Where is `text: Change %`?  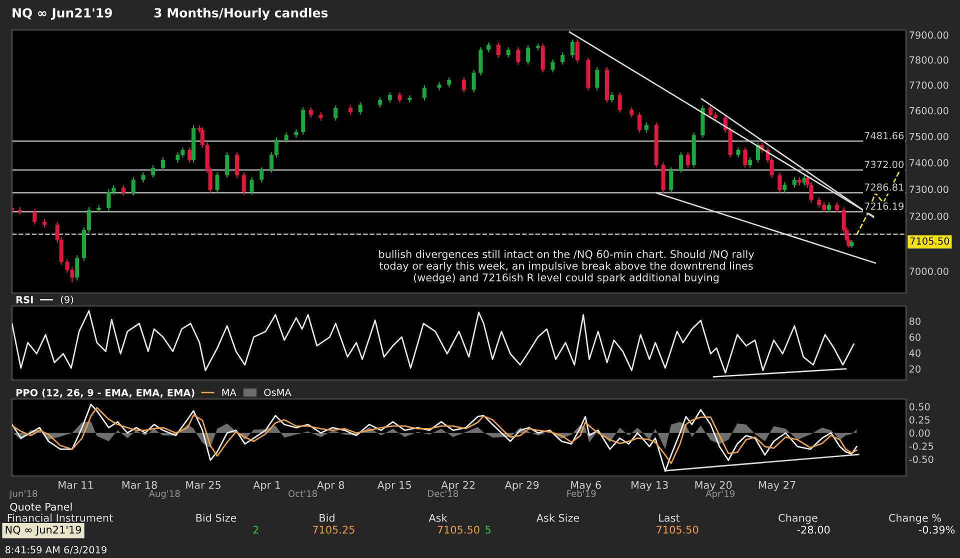 text: Change % is located at coordinates (915, 519).